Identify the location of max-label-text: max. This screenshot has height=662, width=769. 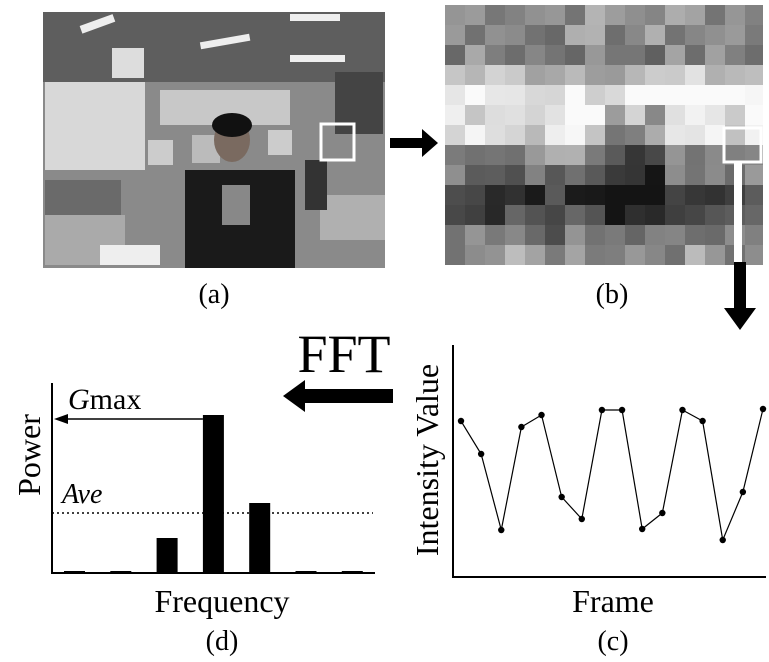
(116, 399).